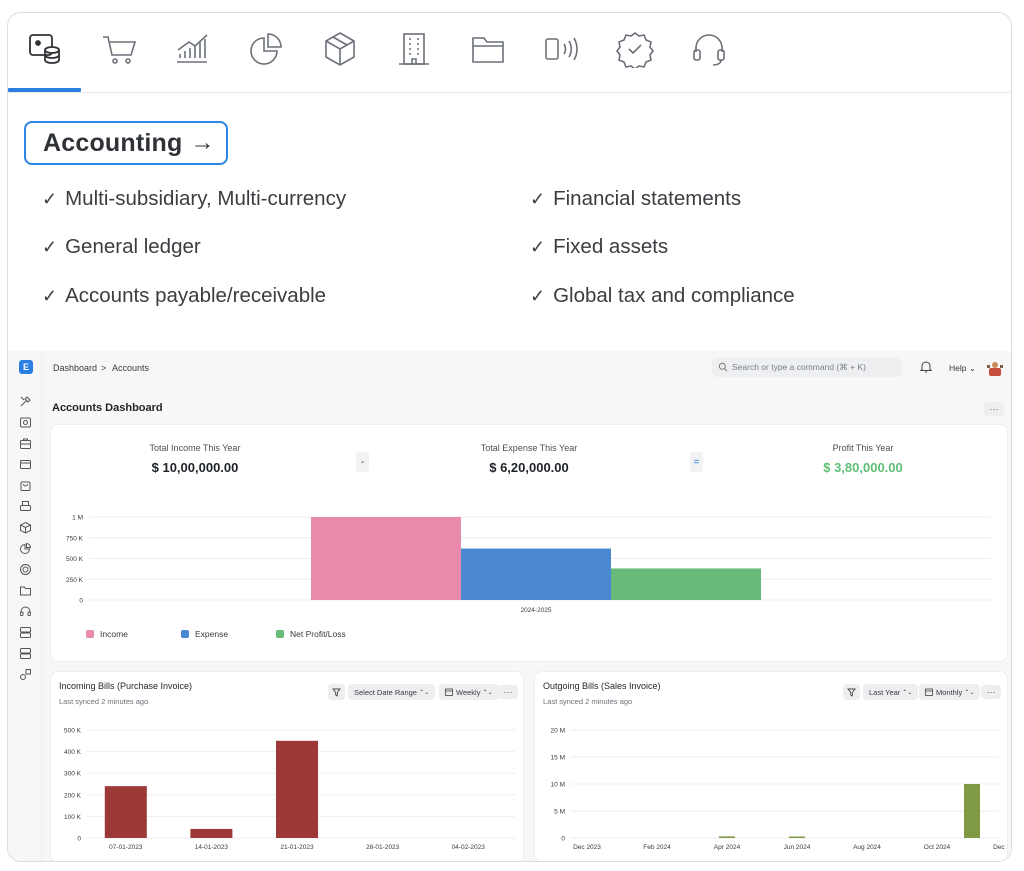 Image resolution: width=1024 pixels, height=871 pixels. I want to click on tab-cart, so click(119, 49).